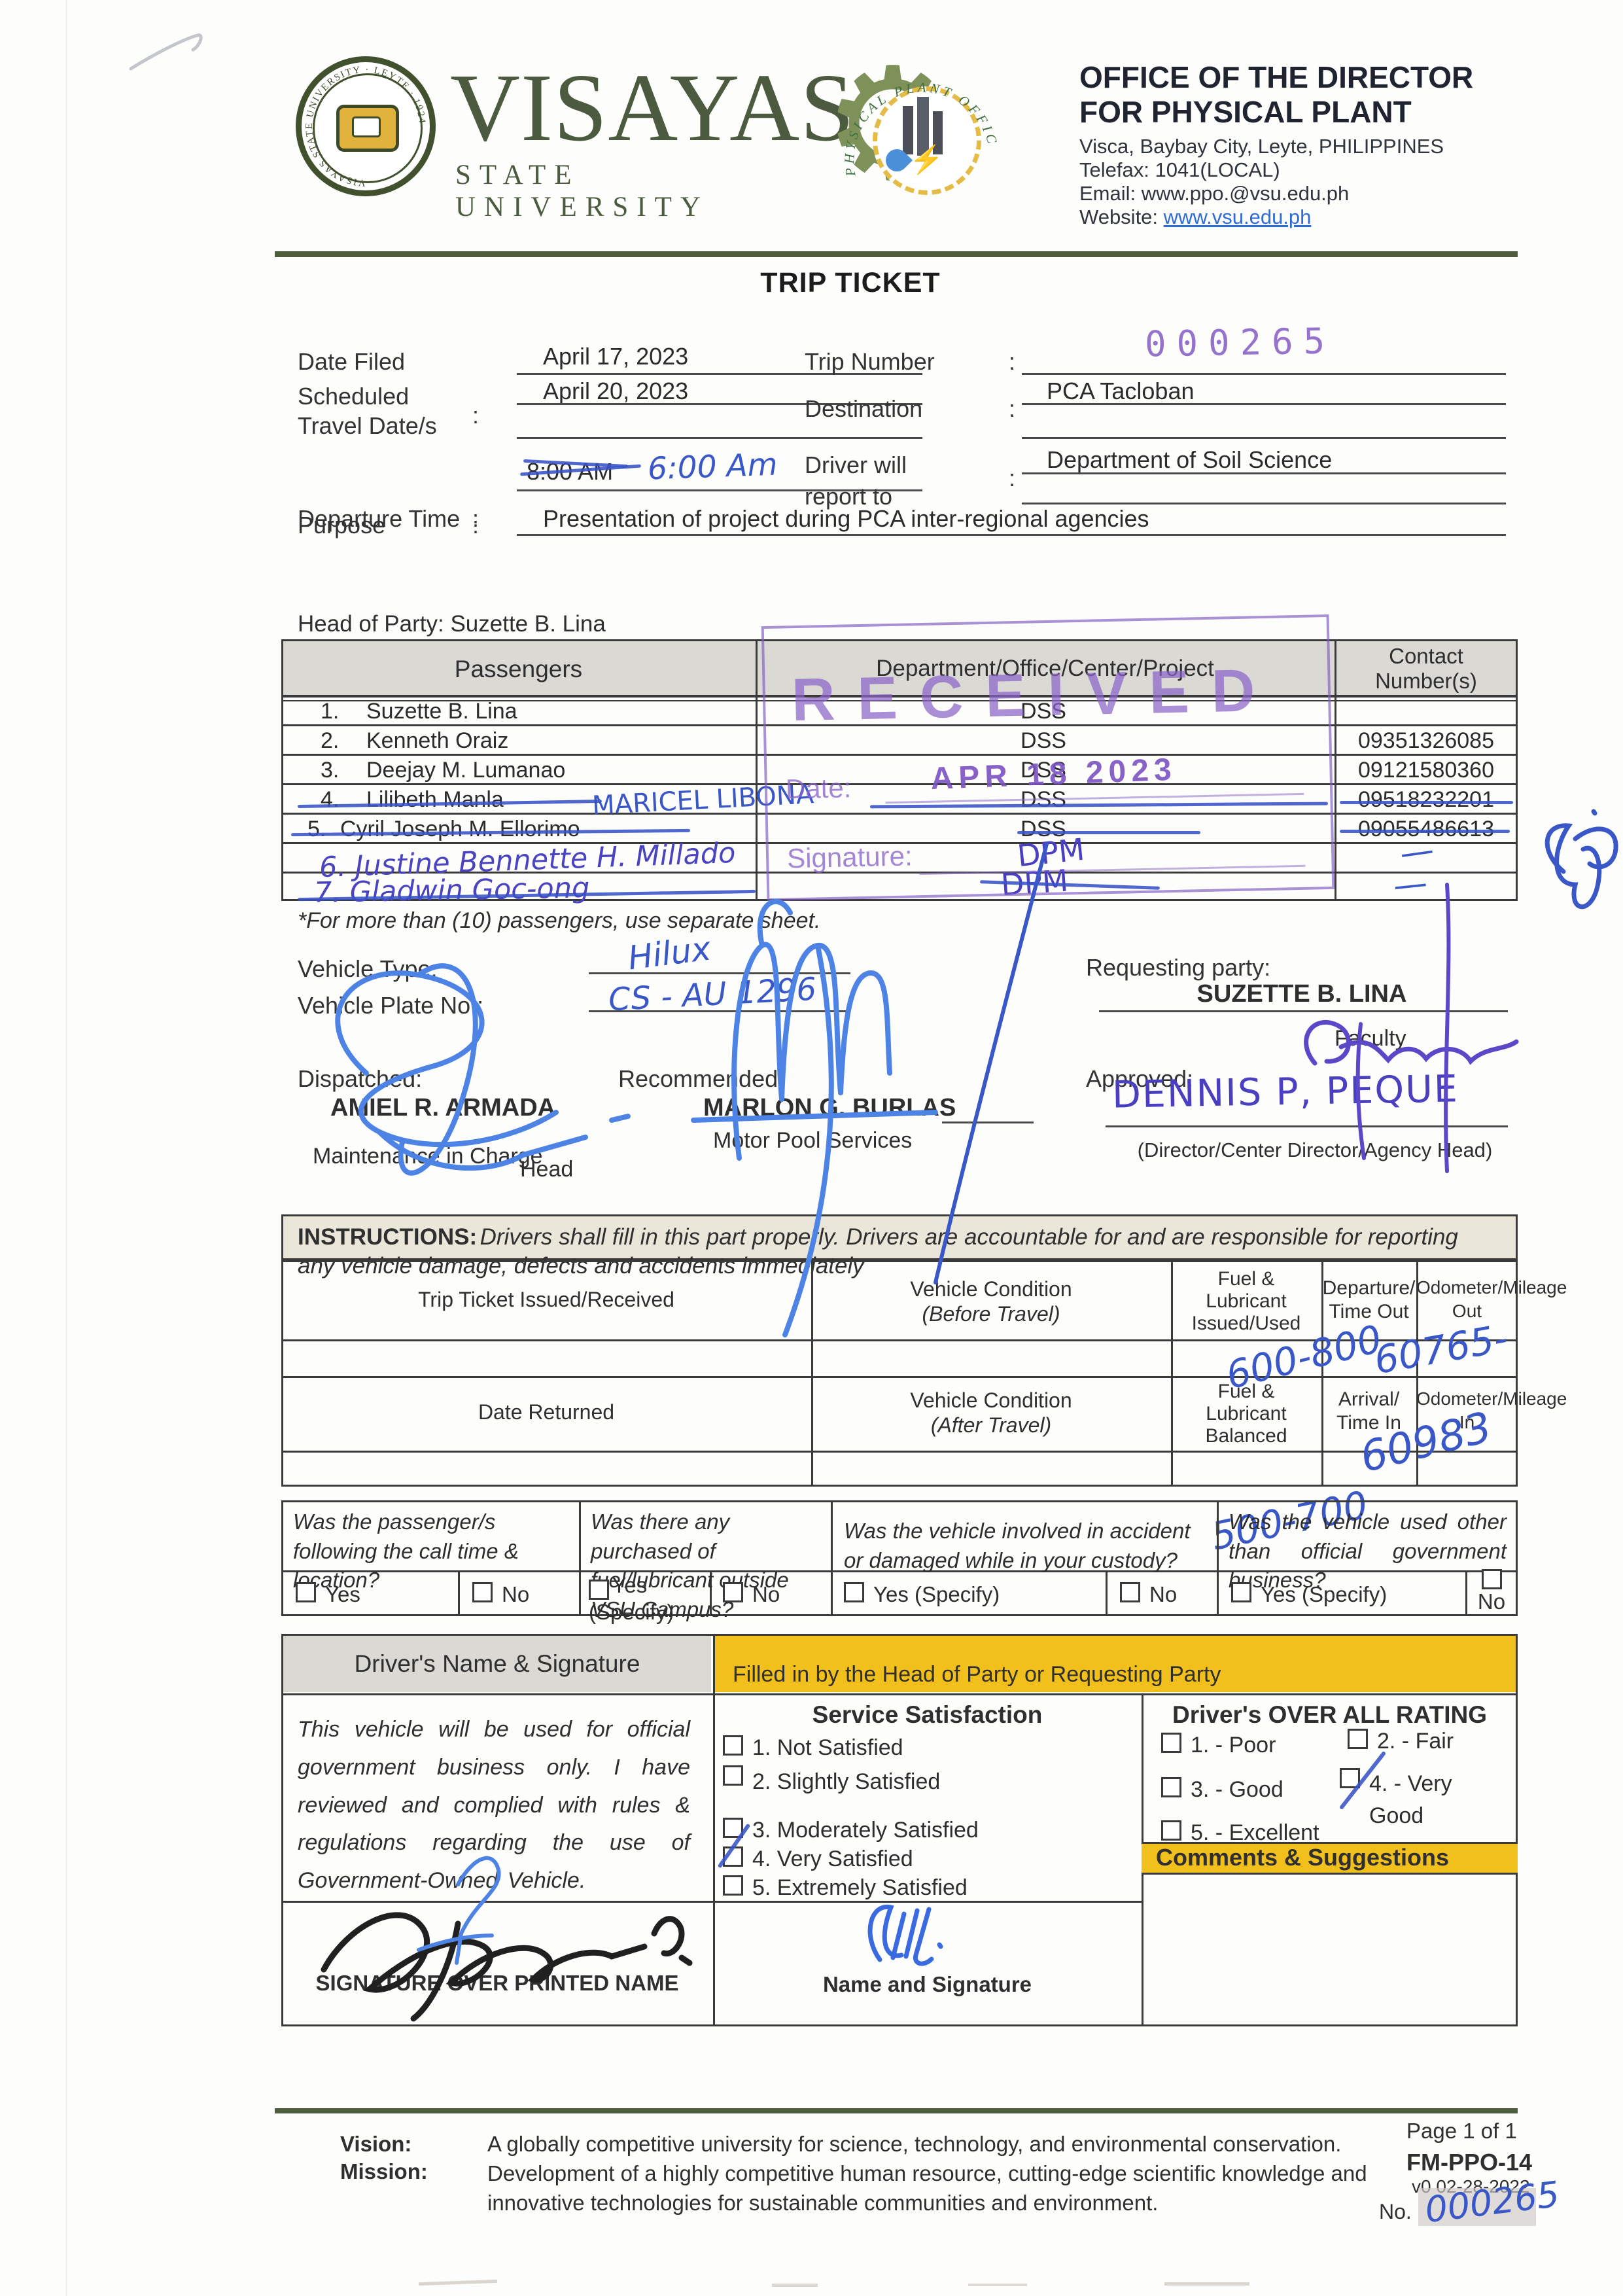 This screenshot has height=2296, width=1623. What do you see at coordinates (752, 1594) in the screenshot?
I see `q2-no-option: No` at bounding box center [752, 1594].